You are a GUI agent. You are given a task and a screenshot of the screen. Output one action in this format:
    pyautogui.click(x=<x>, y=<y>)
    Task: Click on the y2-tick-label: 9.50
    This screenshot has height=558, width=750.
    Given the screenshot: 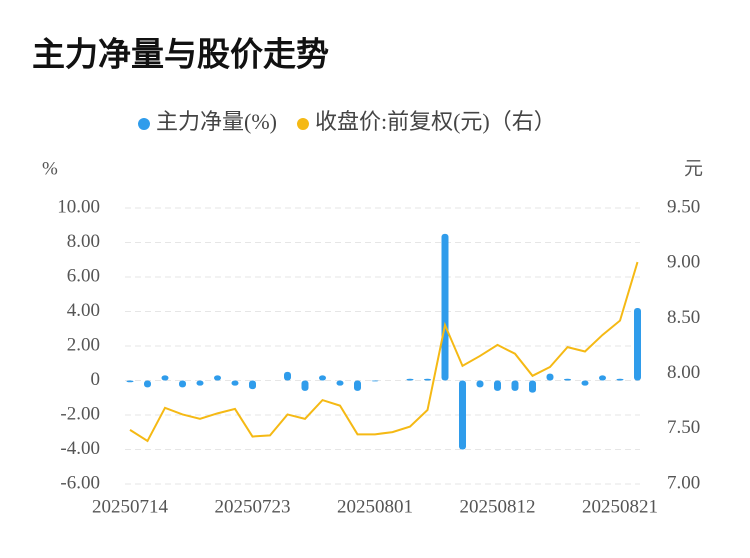 What is the action you would take?
    pyautogui.click(x=683, y=206)
    